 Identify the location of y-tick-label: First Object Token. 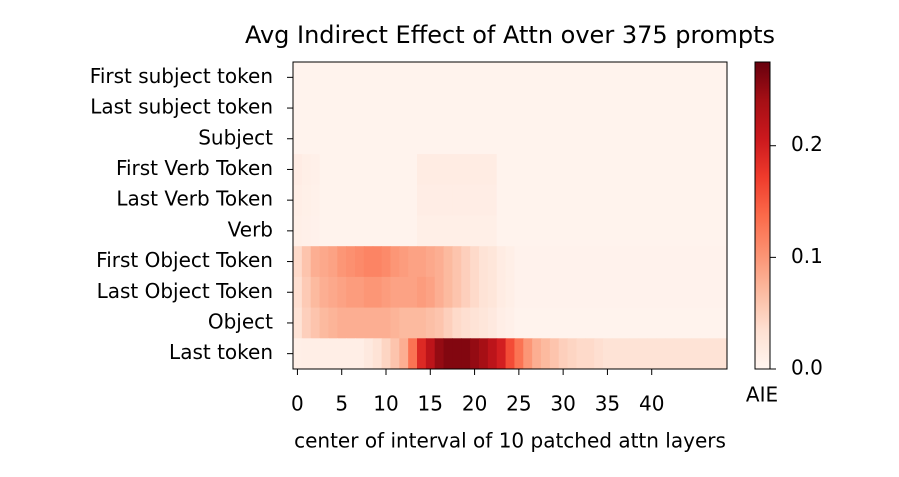
(184, 260).